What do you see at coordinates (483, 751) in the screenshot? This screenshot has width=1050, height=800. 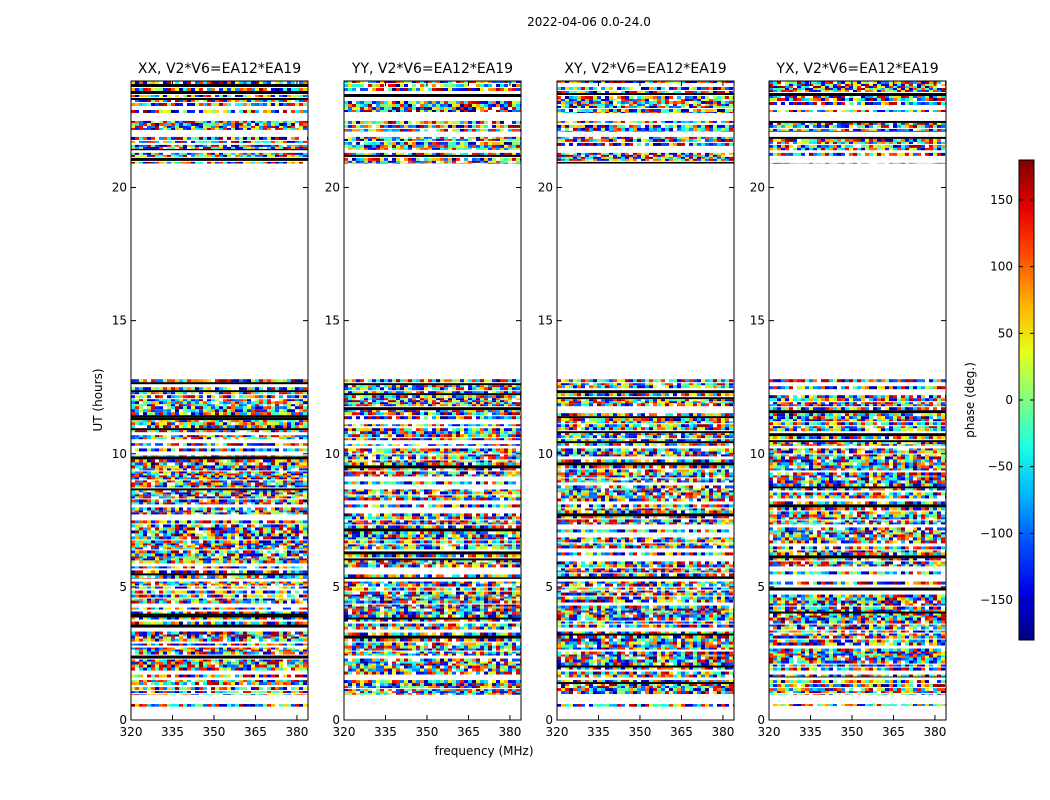 I see `x-axis-label: frequency (MHz)` at bounding box center [483, 751].